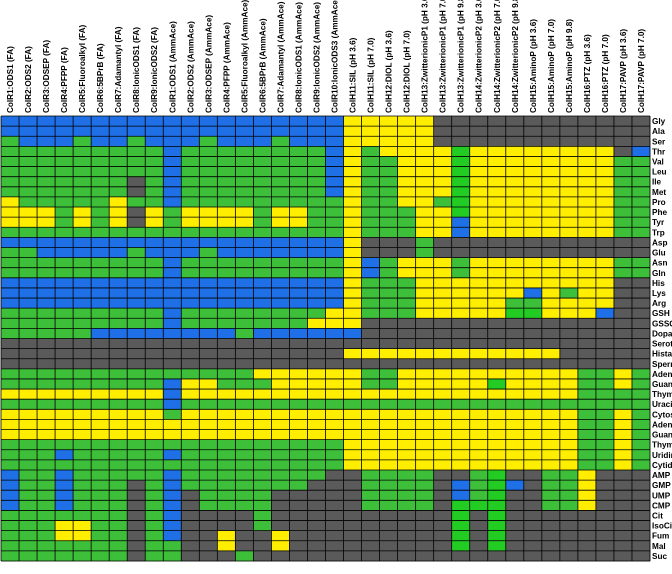  I want to click on column-label: ColR7:Adamantyl (AmmAce), so click(280, 57).